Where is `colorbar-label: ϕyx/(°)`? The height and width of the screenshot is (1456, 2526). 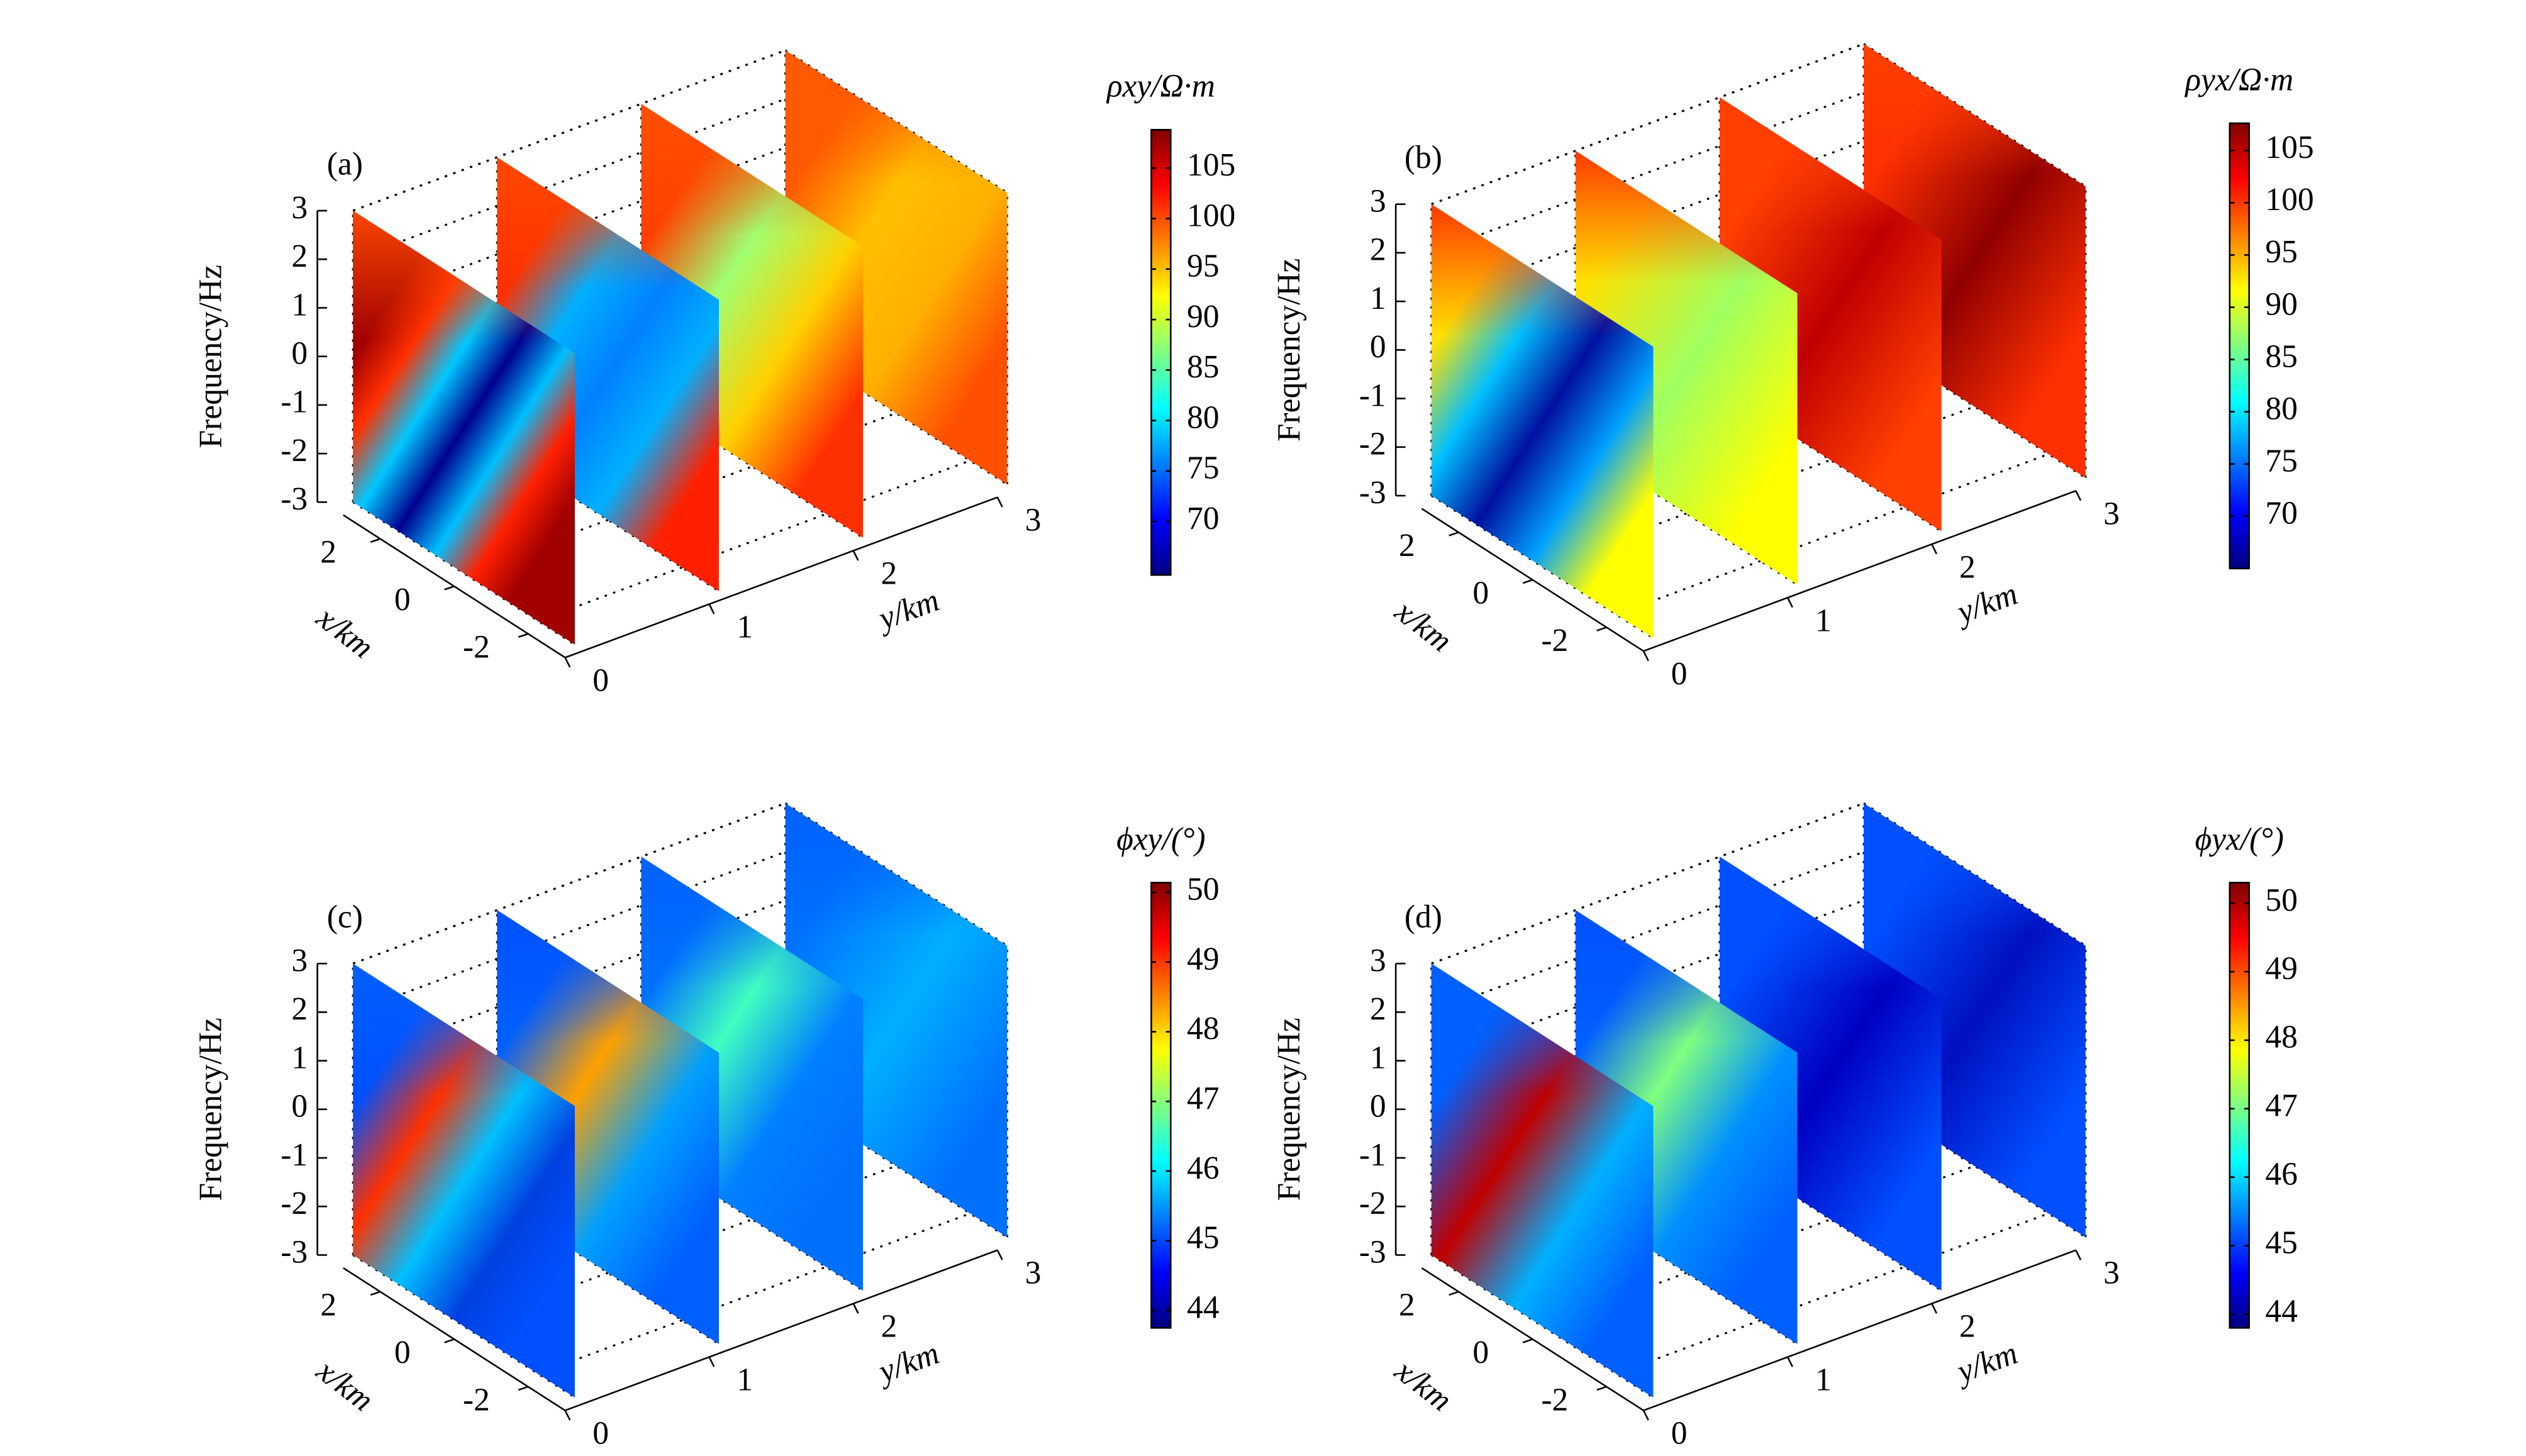 colorbar-label: ϕyx/(°) is located at coordinates (2239, 839).